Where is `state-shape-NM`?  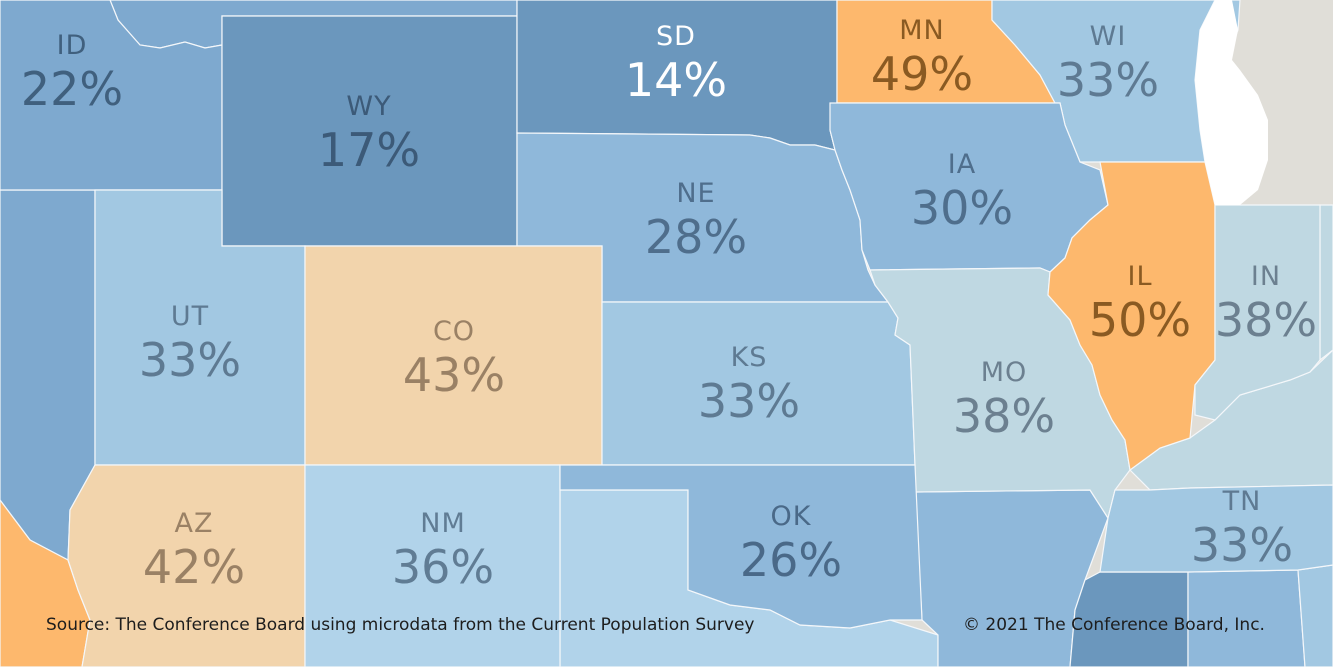 state-shape-NM is located at coordinates (432, 565).